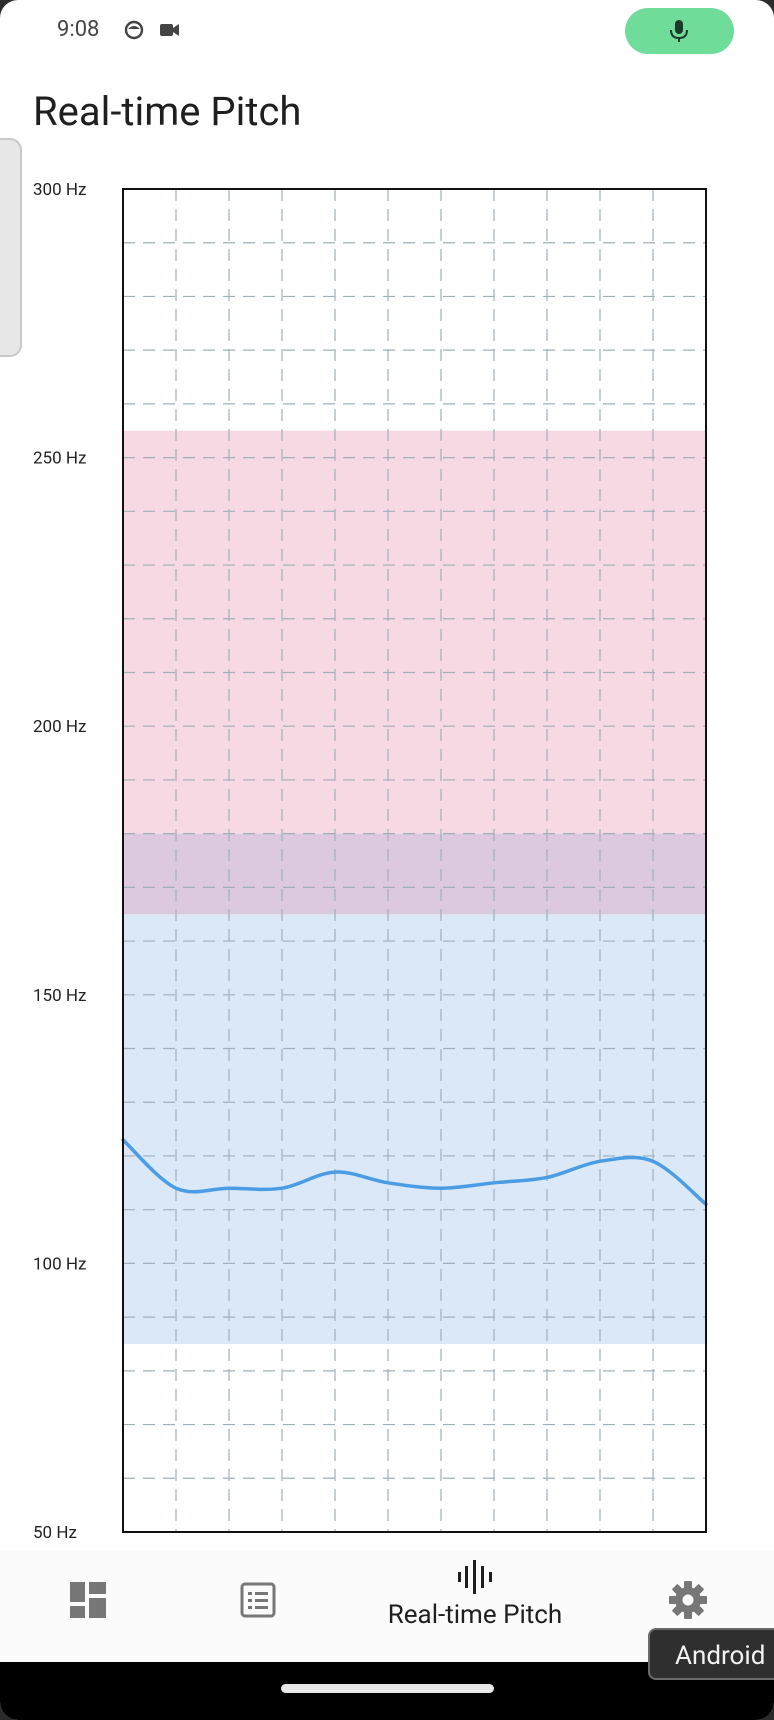 This screenshot has height=1720, width=774. I want to click on bottom-nav: Real-time Pitch, so click(387, 1606).